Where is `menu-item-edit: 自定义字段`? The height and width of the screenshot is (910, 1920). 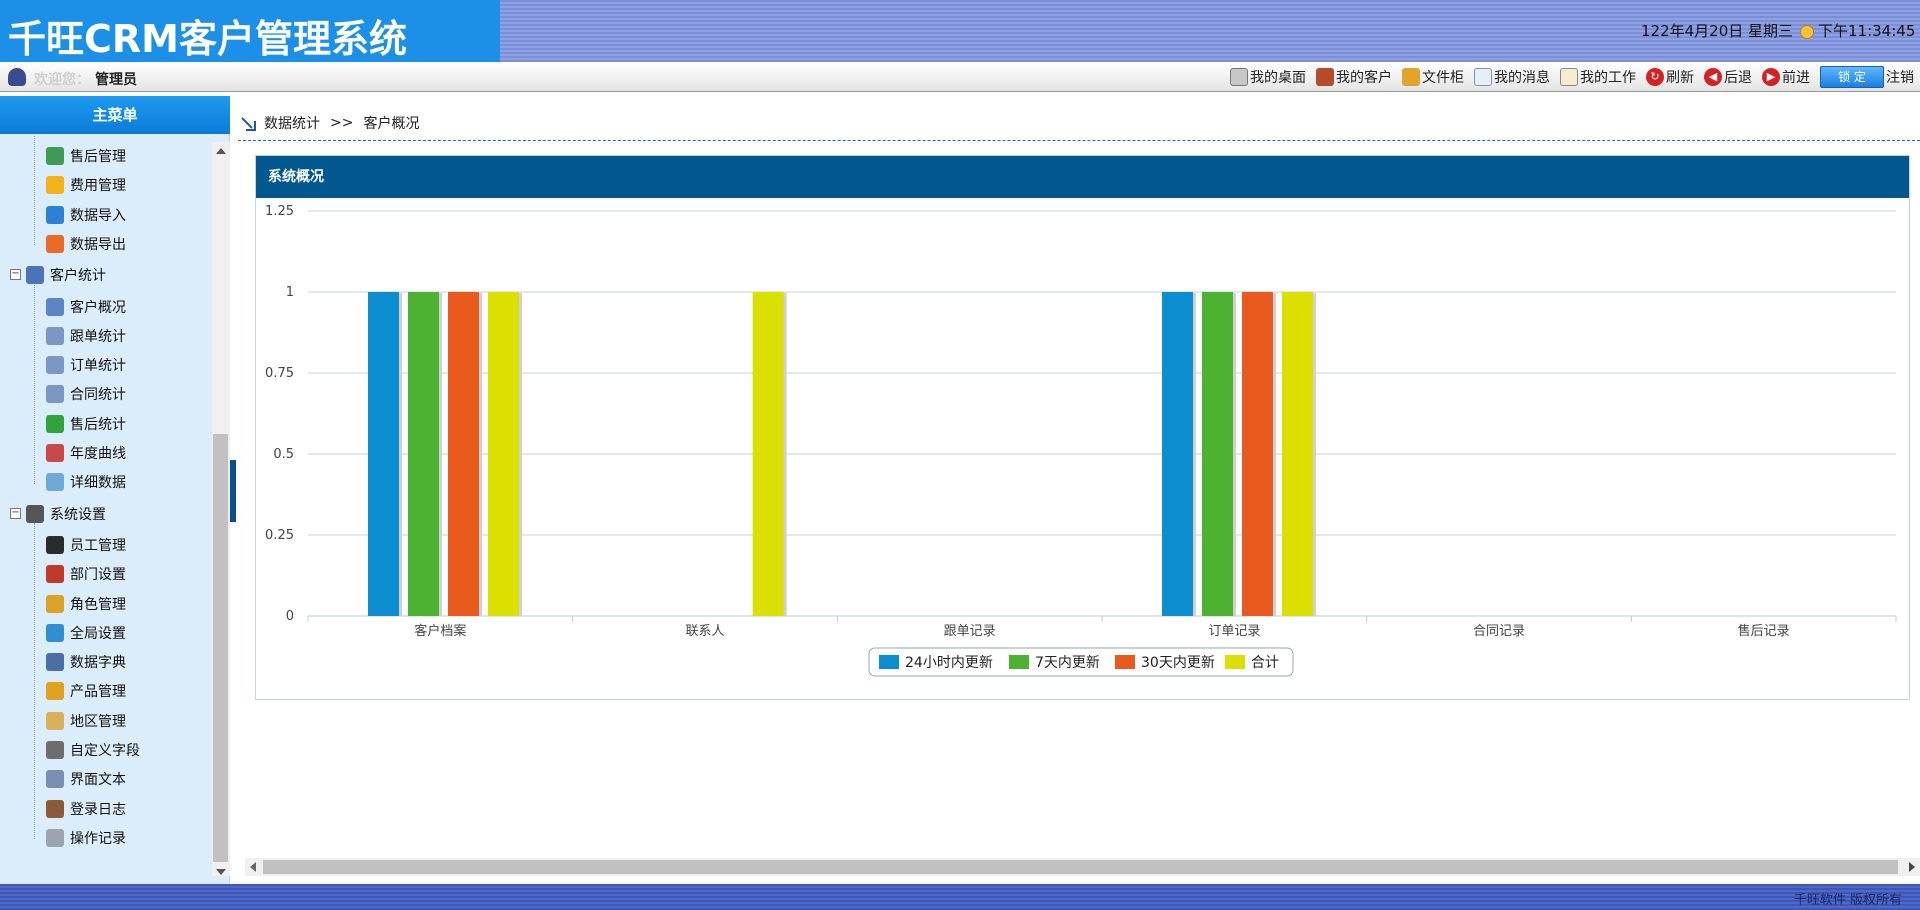
menu-item-edit: 自定义字段 is located at coordinates (93, 750).